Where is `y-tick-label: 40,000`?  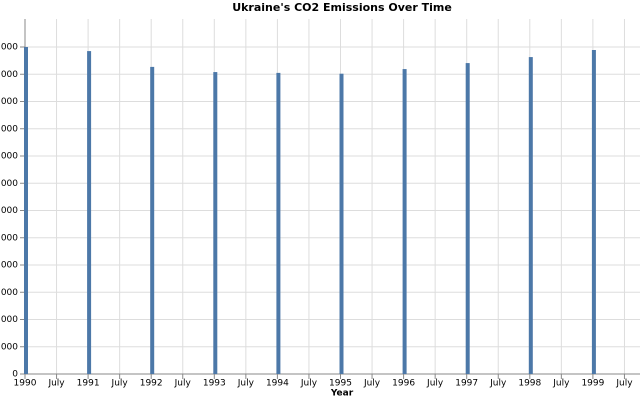 y-tick-label: 40,000 is located at coordinates (9, 266).